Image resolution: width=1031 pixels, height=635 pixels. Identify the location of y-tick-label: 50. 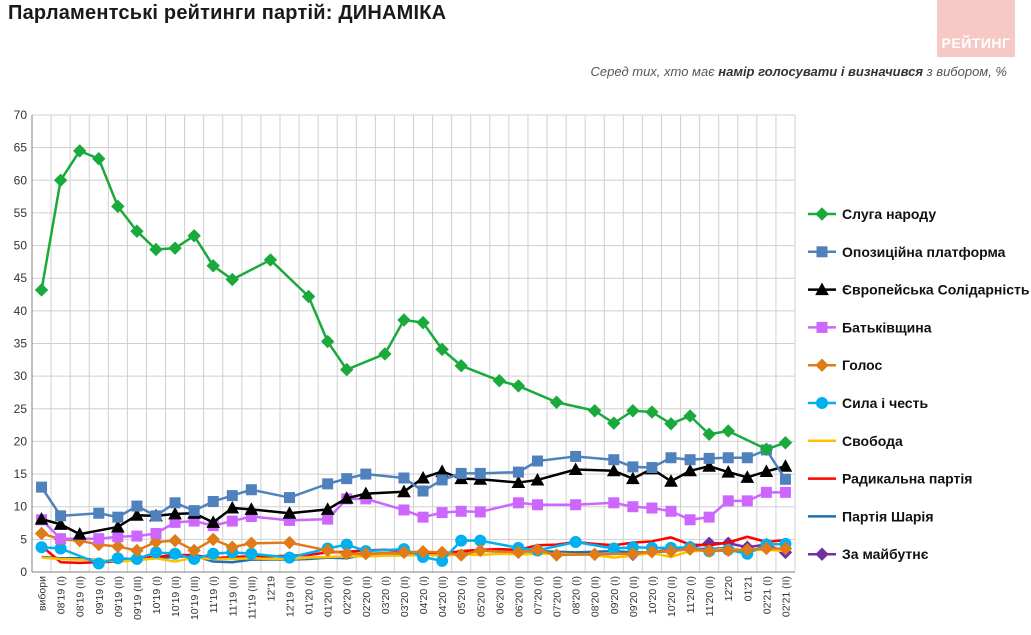
(21, 246).